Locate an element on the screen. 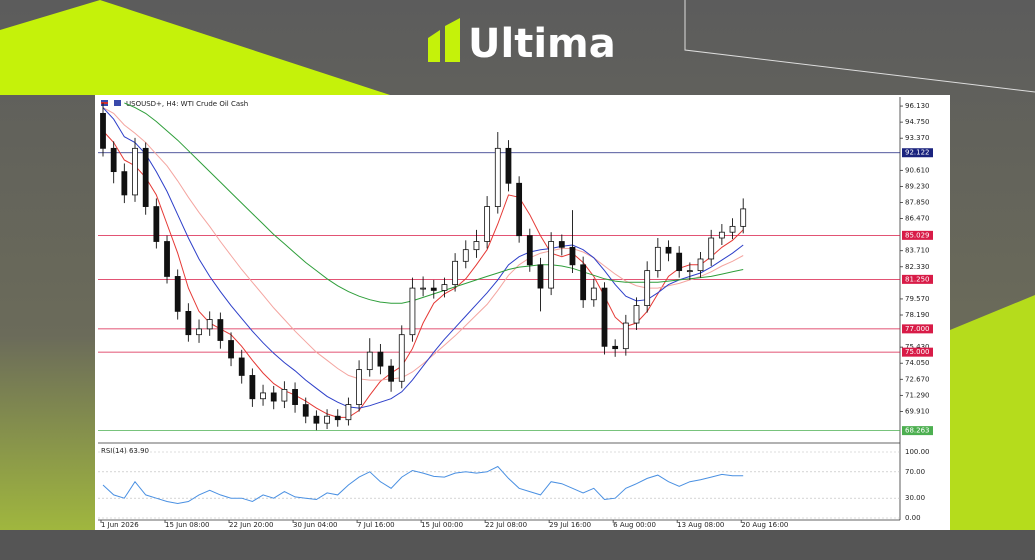 This screenshot has width=1035, height=560. decor-line is located at coordinates (859, 46).